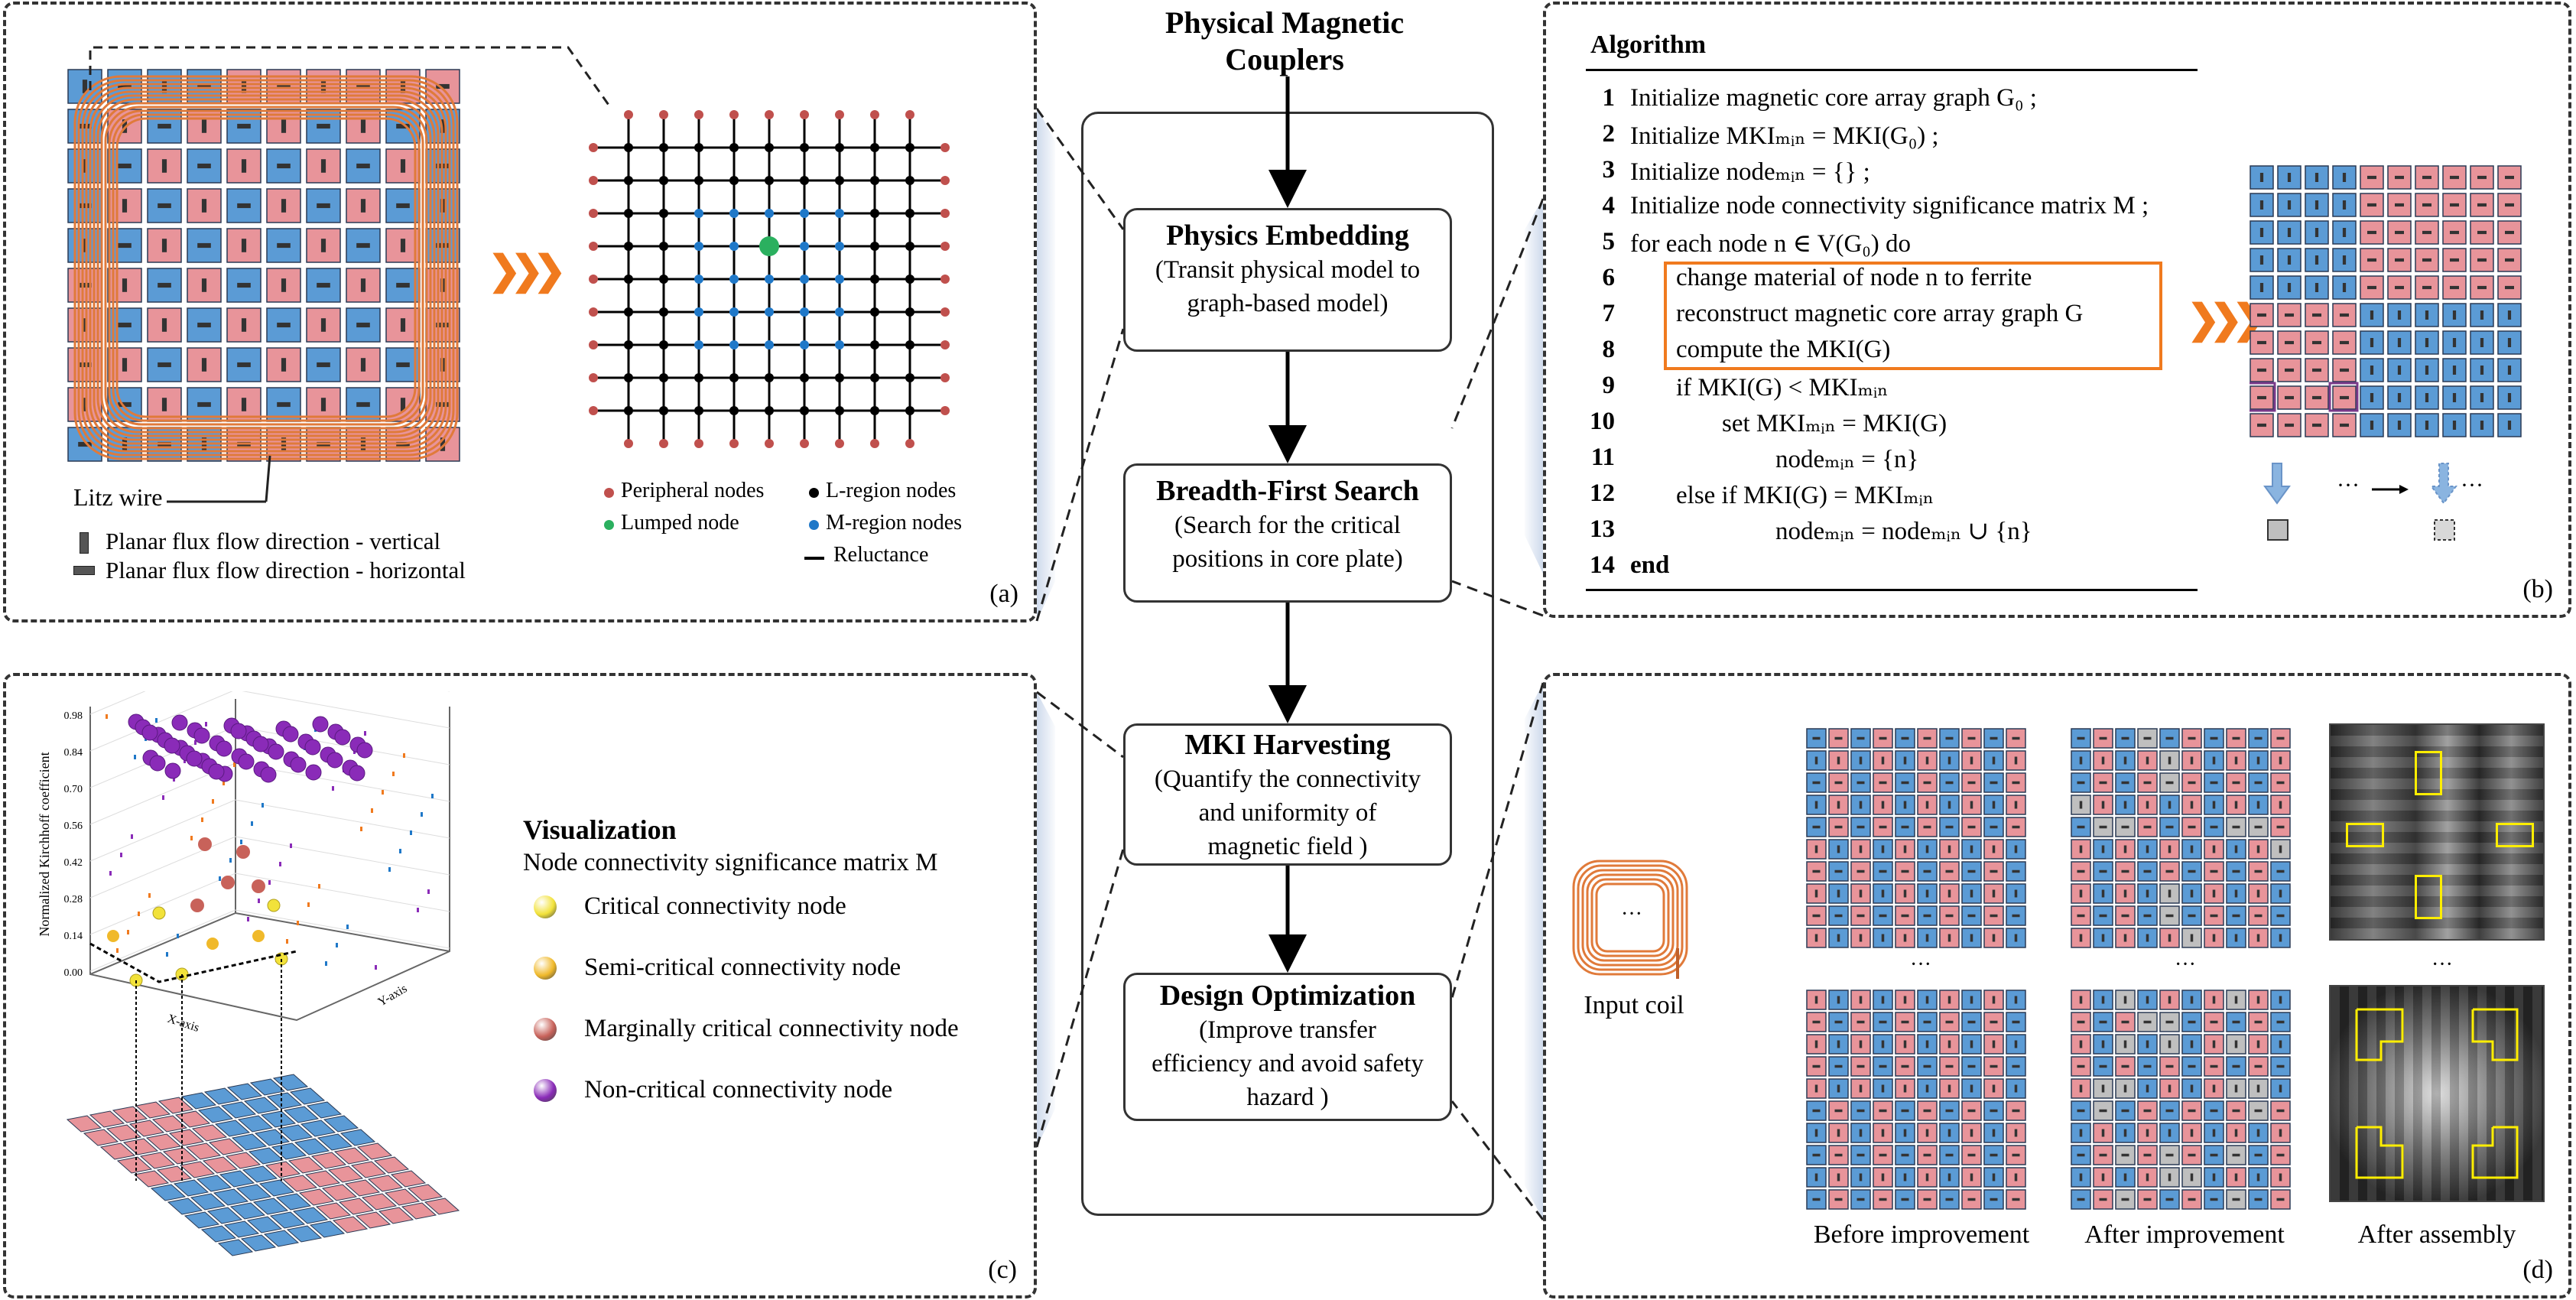 This screenshot has height=1300, width=2576. Describe the element at coordinates (74, 863) in the screenshot. I see `z-tick: 0.42` at that location.